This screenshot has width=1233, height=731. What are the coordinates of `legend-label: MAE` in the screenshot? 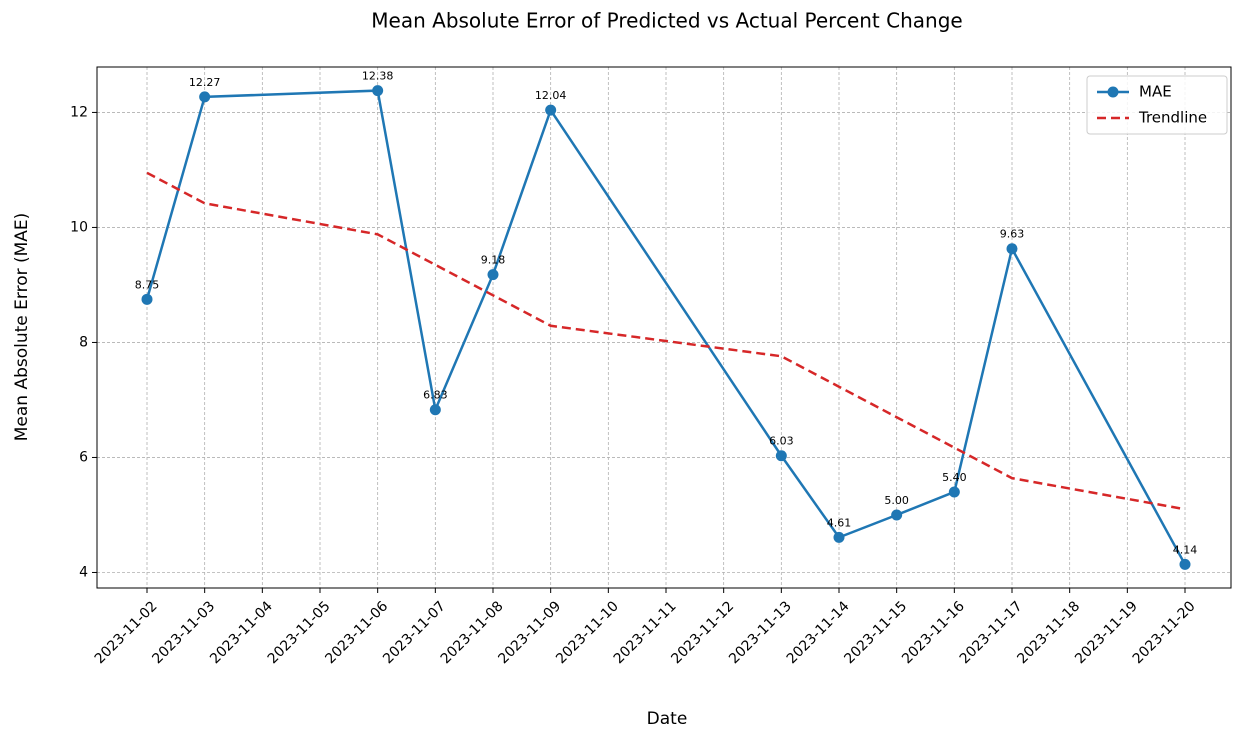 It's located at (1155, 92).